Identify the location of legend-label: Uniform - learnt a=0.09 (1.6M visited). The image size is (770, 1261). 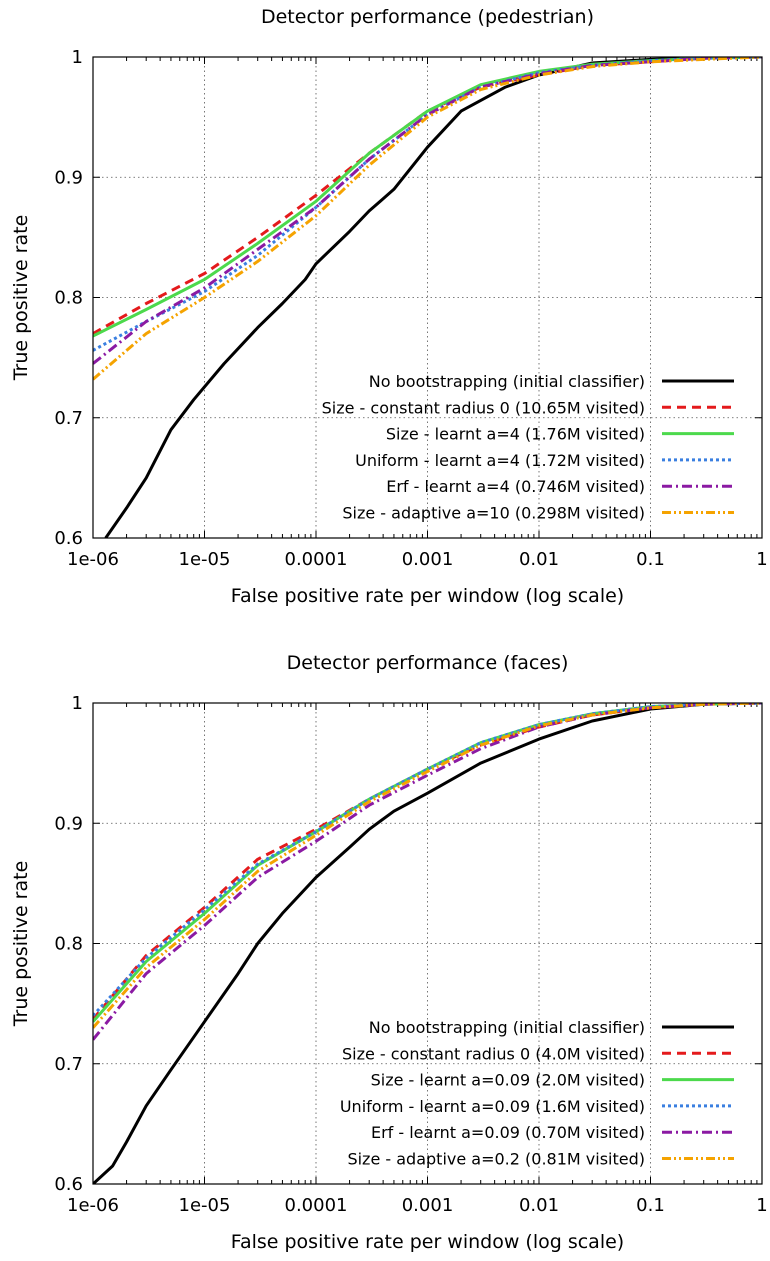
(492, 1106).